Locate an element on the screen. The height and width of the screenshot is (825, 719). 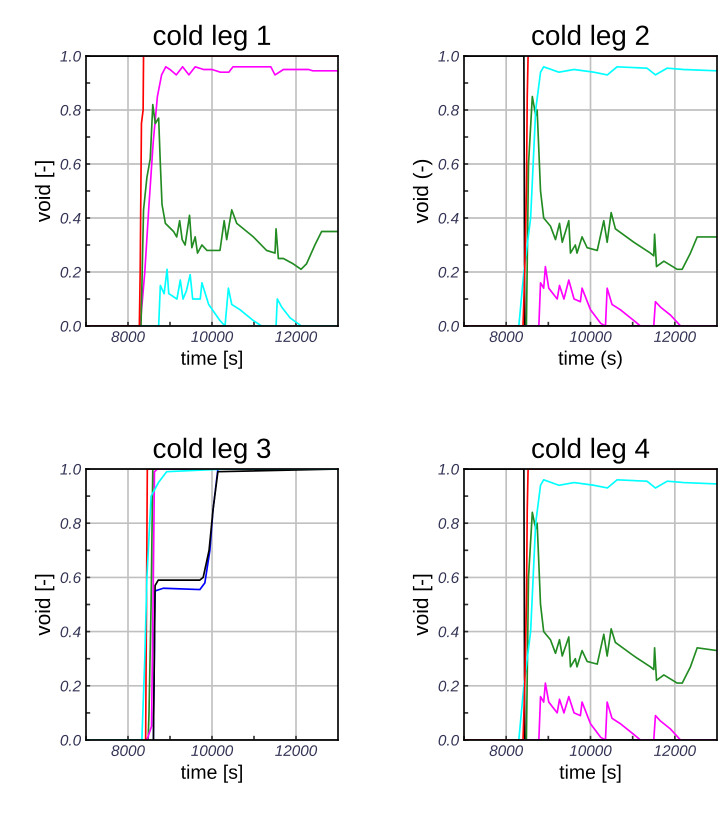
chart-title: cold leg 3 is located at coordinates (212, 451).